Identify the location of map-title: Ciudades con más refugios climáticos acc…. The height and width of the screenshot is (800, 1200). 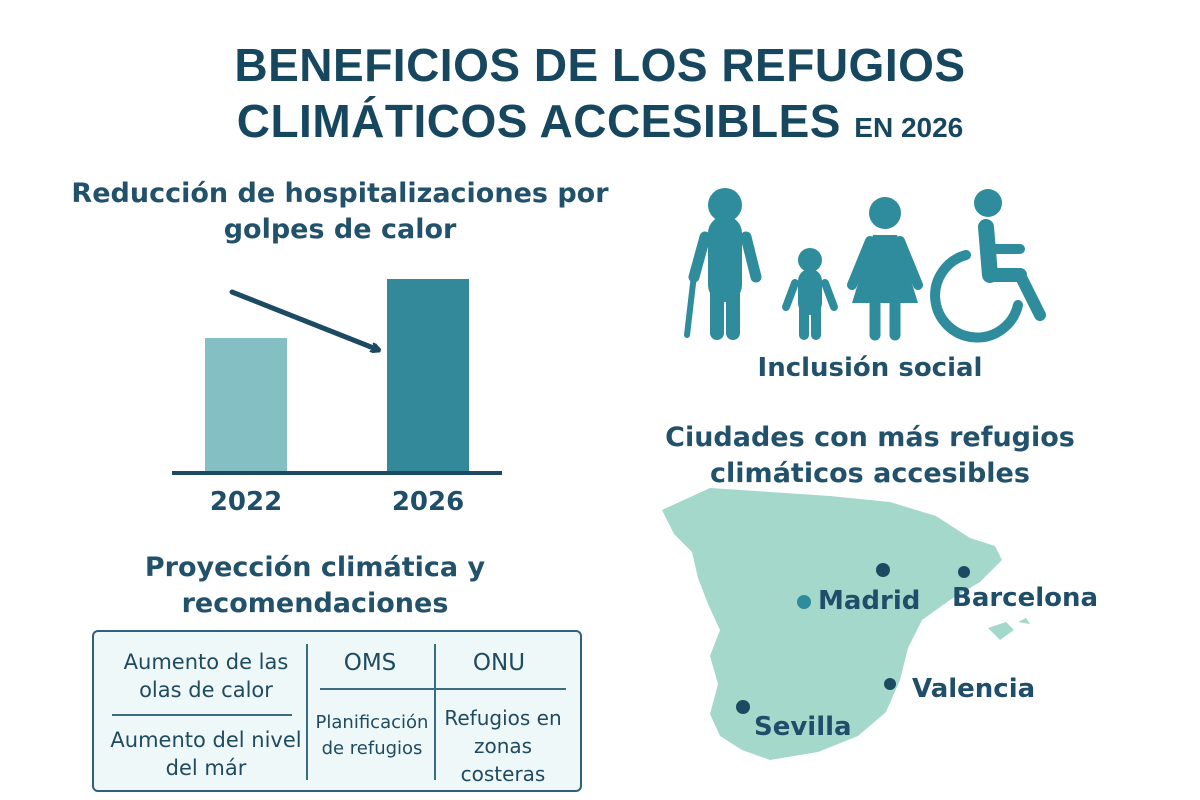
(870, 455).